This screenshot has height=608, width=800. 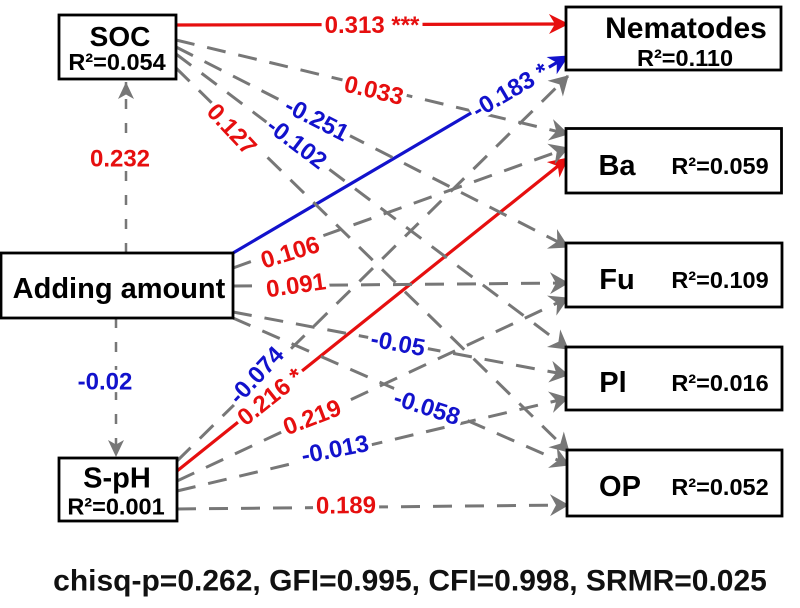 I want to click on svg-text: S-pH, so click(x=117, y=479).